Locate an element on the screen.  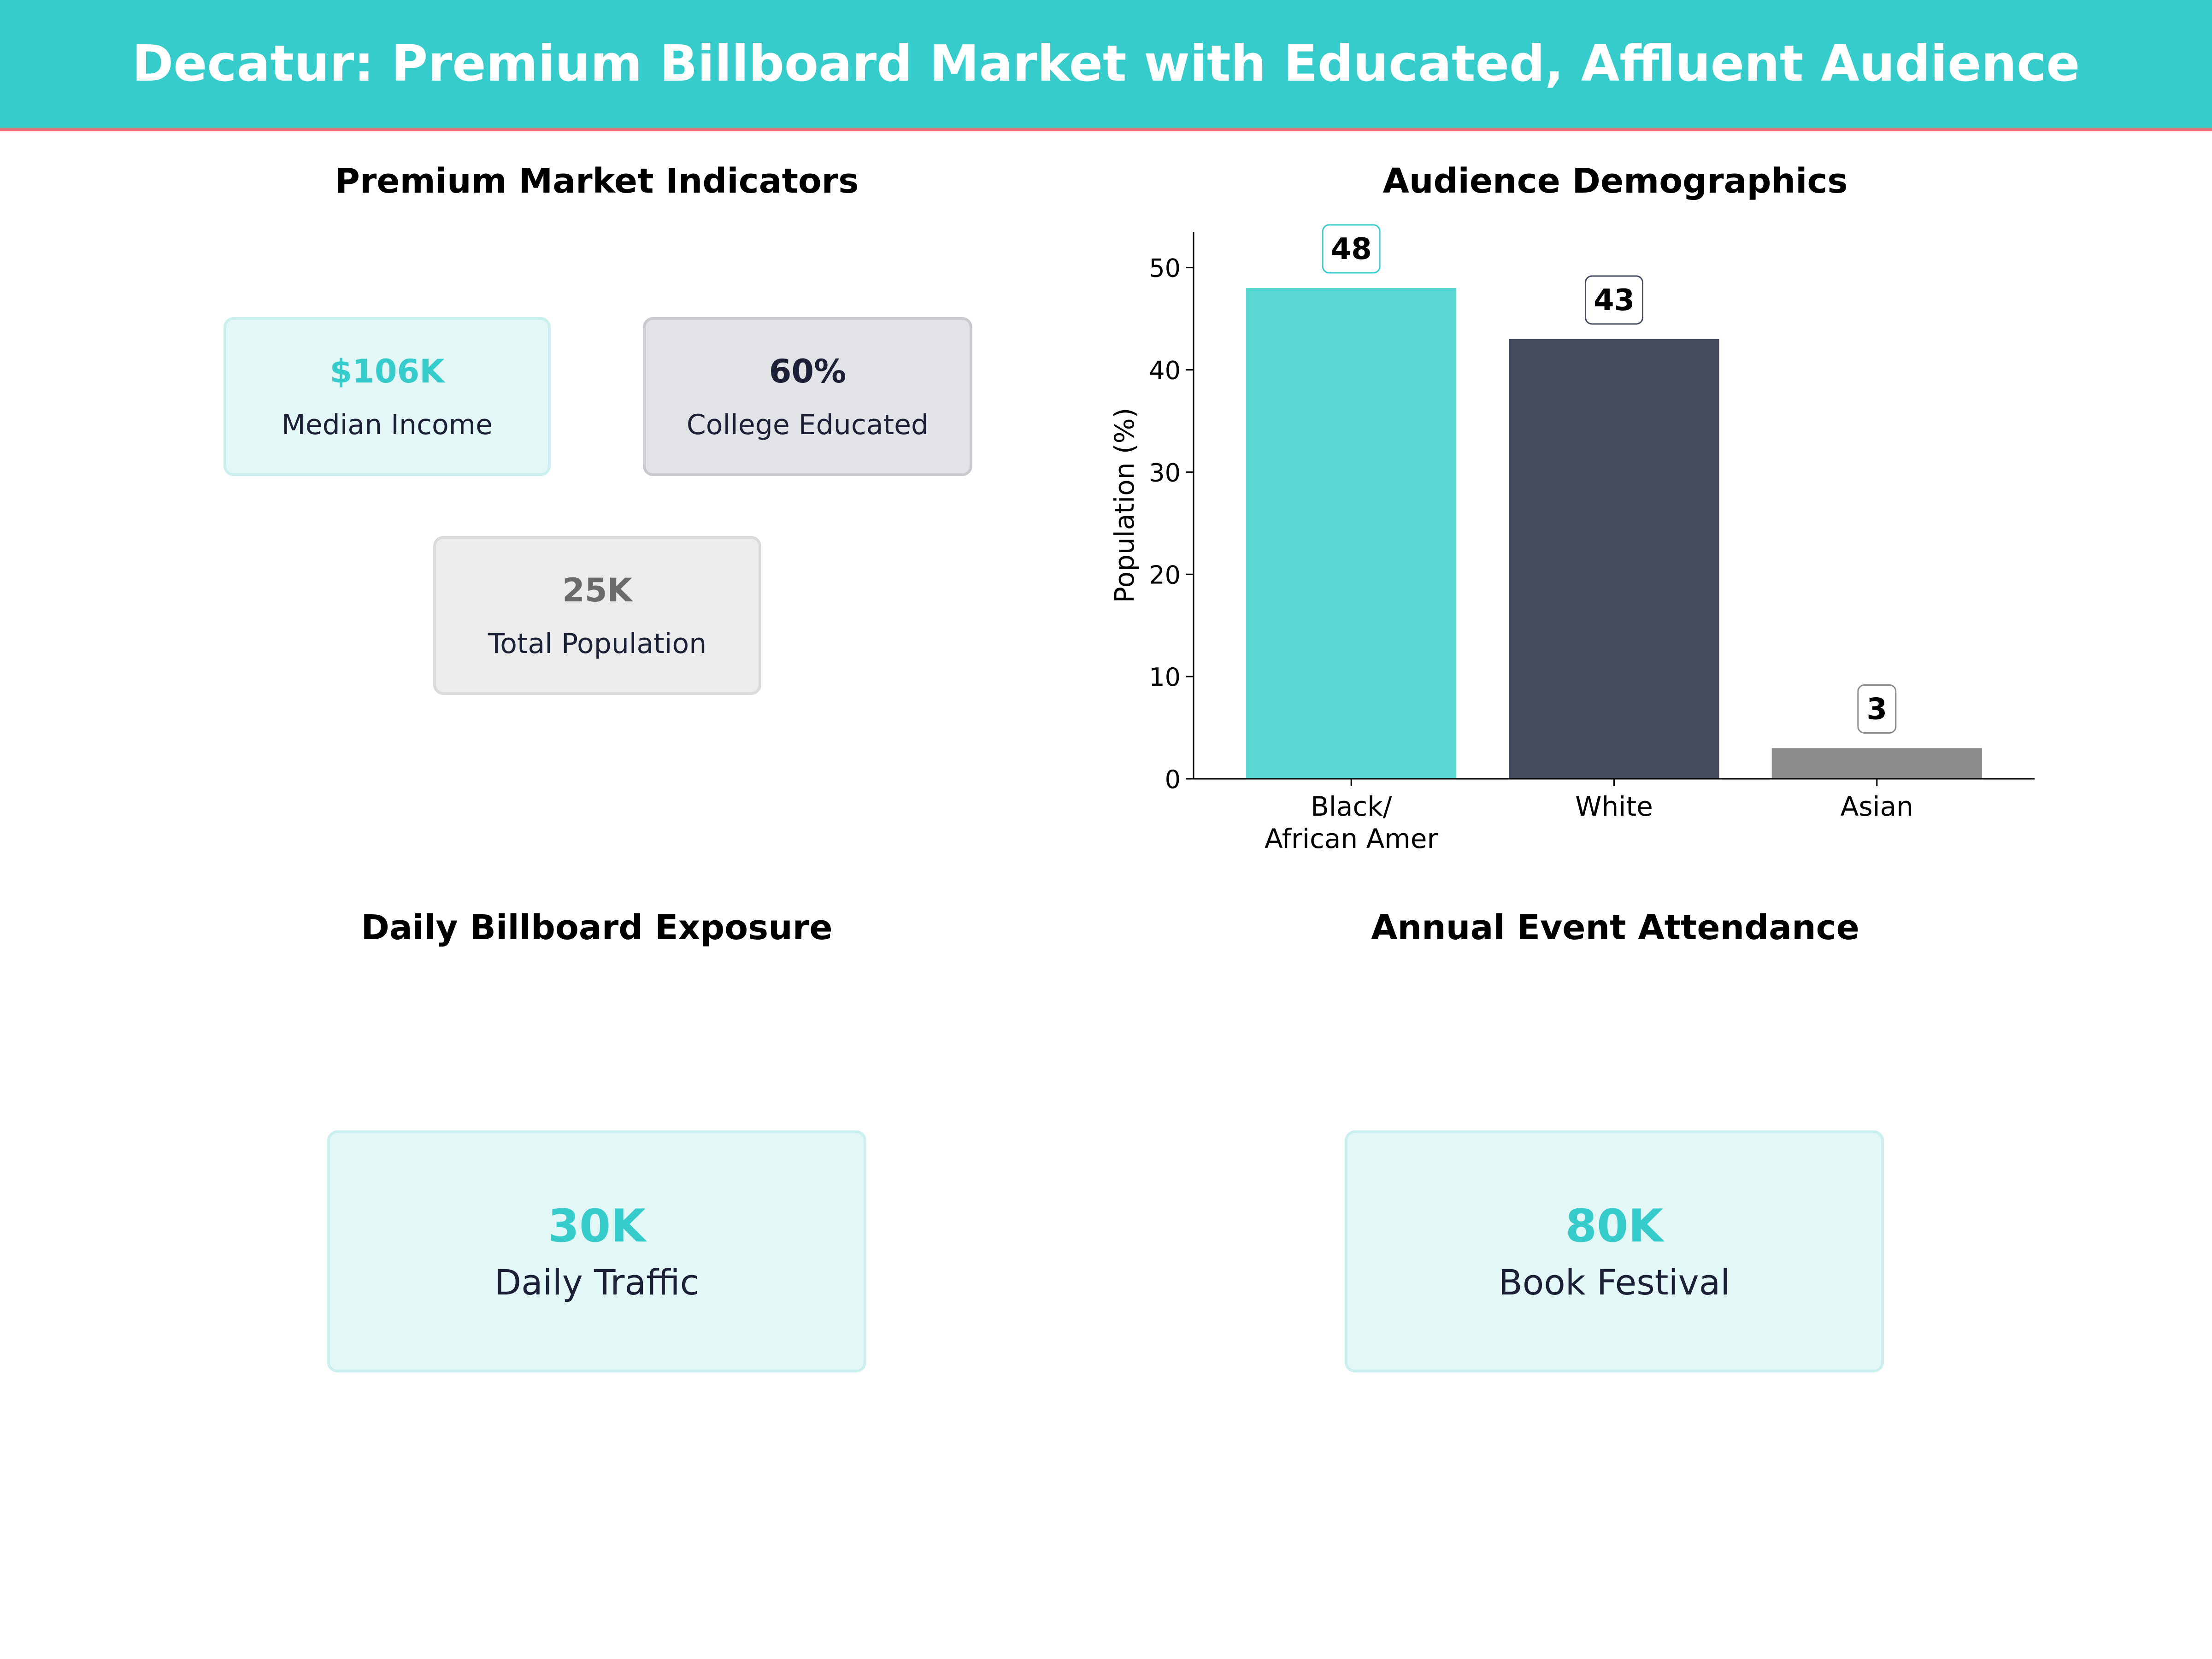
data-label-2: 3 is located at coordinates (1877, 709).